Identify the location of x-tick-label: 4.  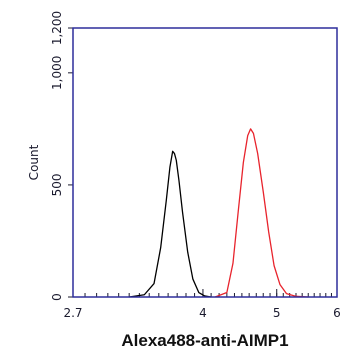
(203, 313).